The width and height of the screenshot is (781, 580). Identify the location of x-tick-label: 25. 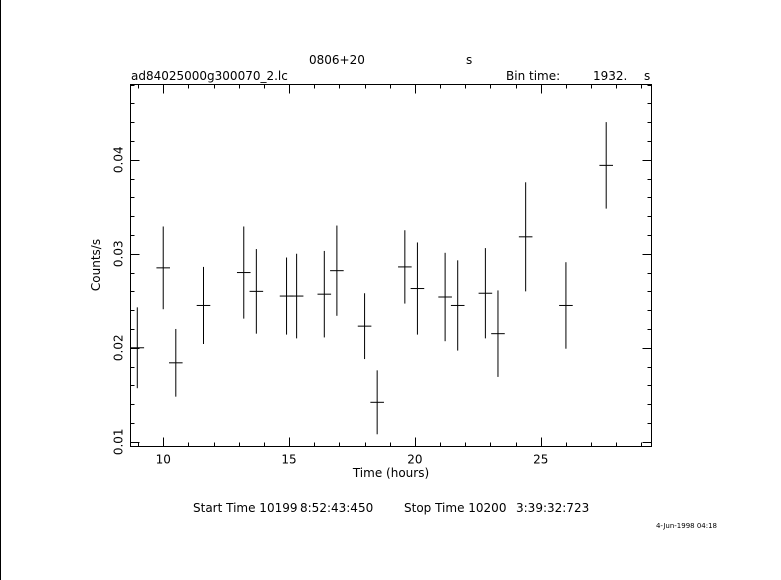
(540, 460).